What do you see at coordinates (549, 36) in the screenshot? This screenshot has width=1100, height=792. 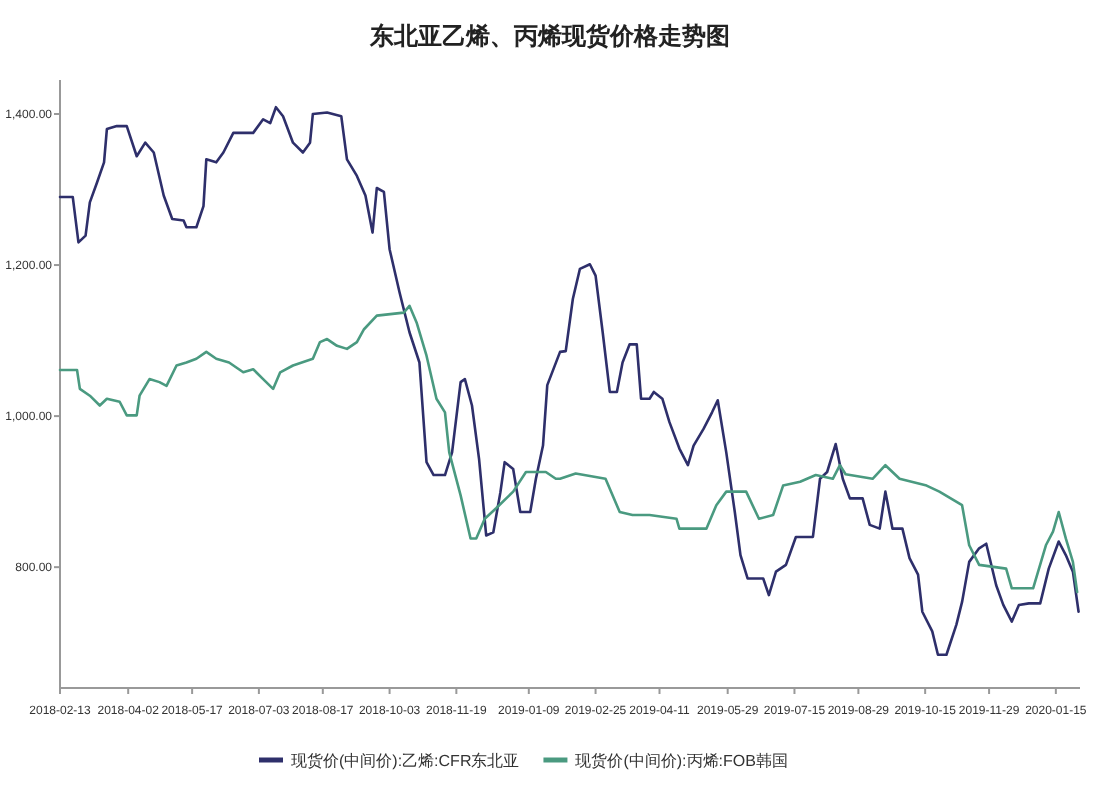 I see `chart-title: 东北亚乙烯、丙烯现货价格走势图` at bounding box center [549, 36].